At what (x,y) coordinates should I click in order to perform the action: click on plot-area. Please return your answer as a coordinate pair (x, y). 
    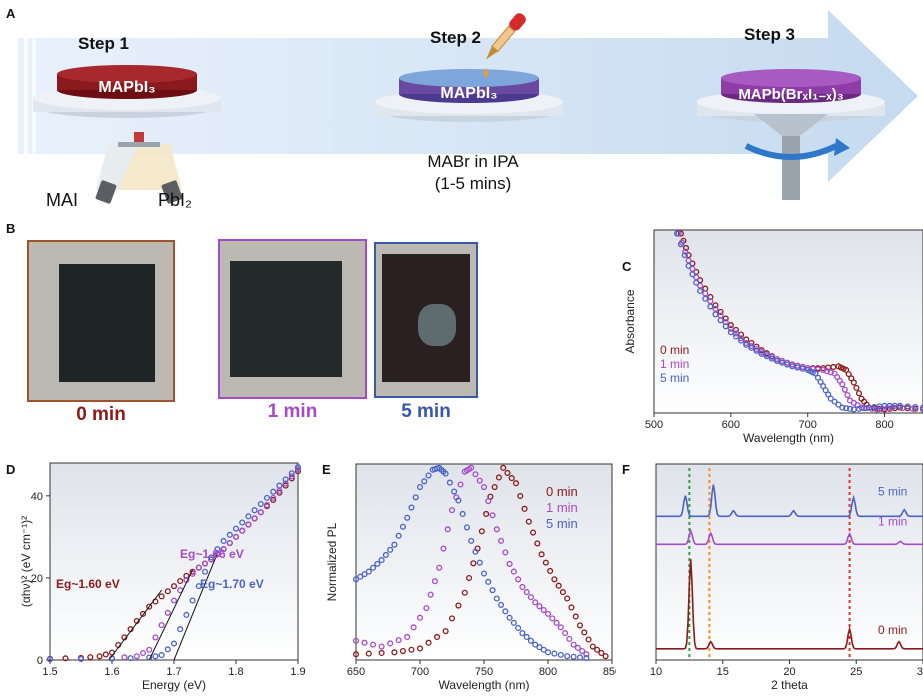
    Looking at the image, I should click on (174, 561).